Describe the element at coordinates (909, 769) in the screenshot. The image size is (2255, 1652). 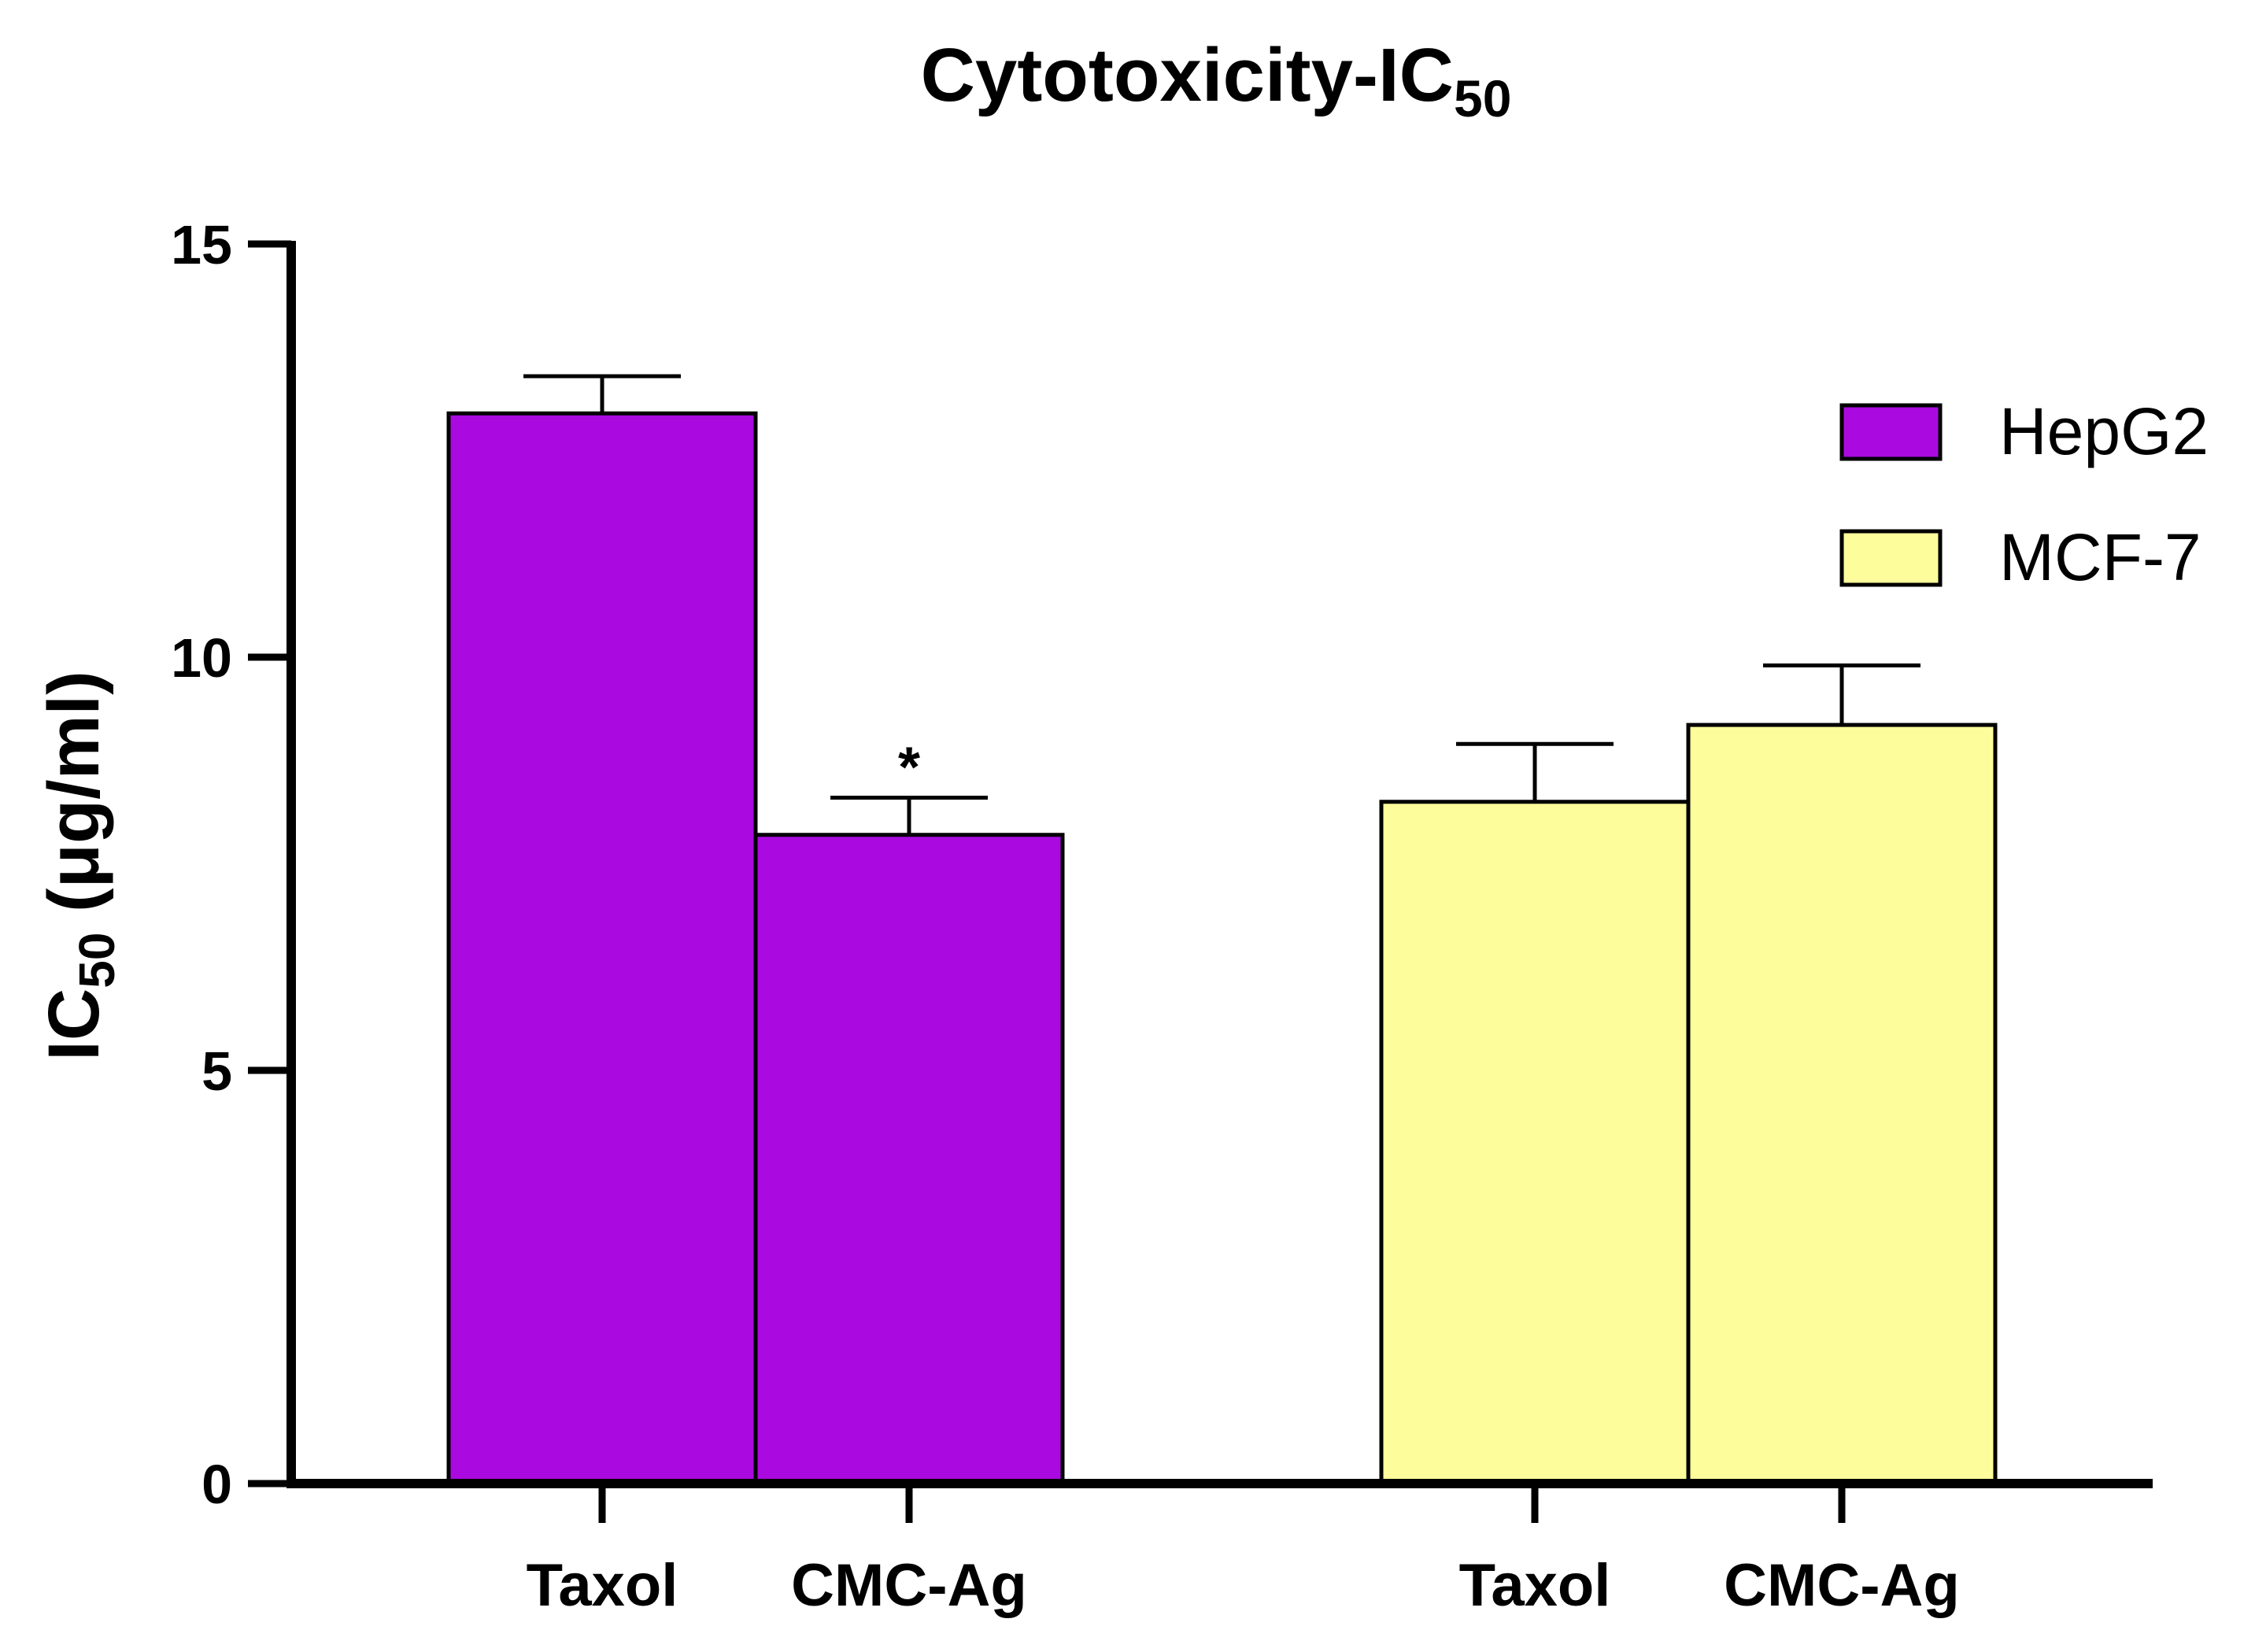
I see `significance-marker: *` at that location.